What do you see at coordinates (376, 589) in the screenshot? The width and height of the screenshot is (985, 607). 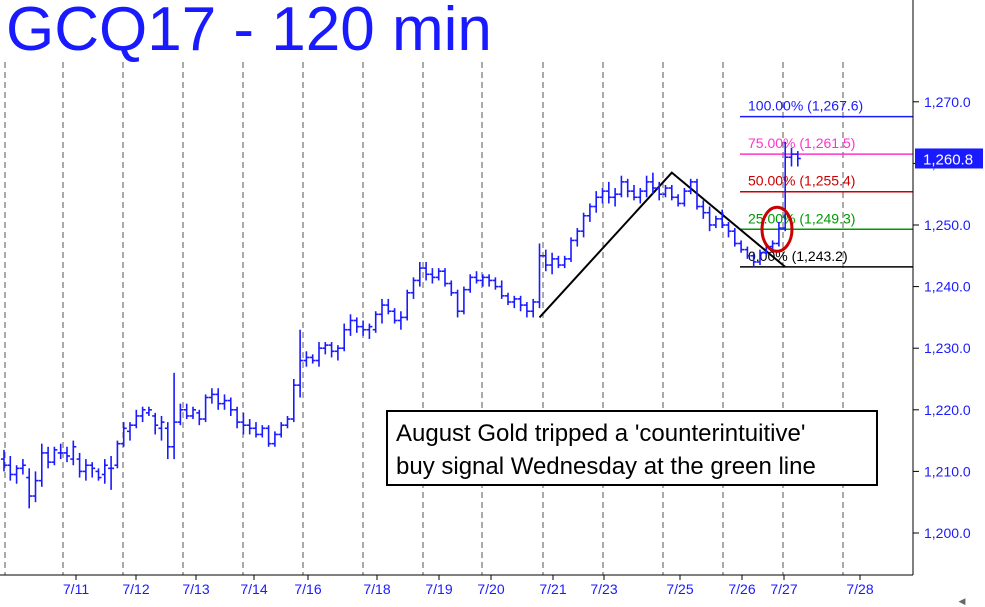 I see `x-tick-label: 7/18` at bounding box center [376, 589].